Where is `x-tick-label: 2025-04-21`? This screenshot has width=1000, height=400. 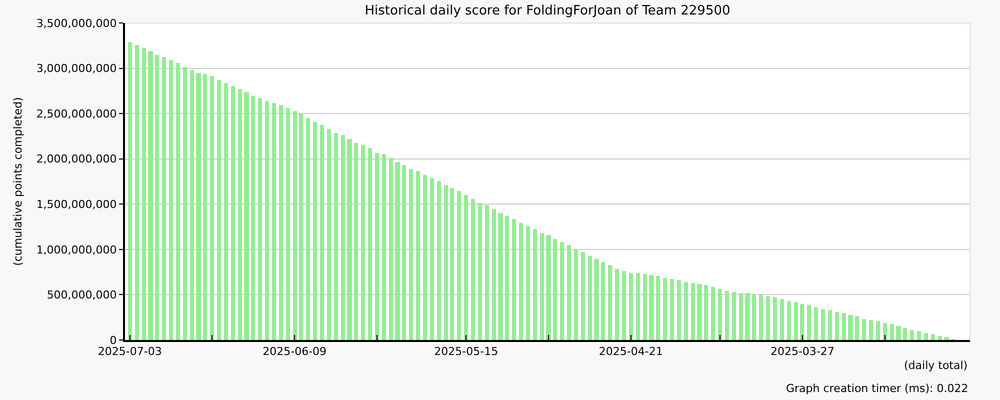 x-tick-label: 2025-04-21 is located at coordinates (630, 351).